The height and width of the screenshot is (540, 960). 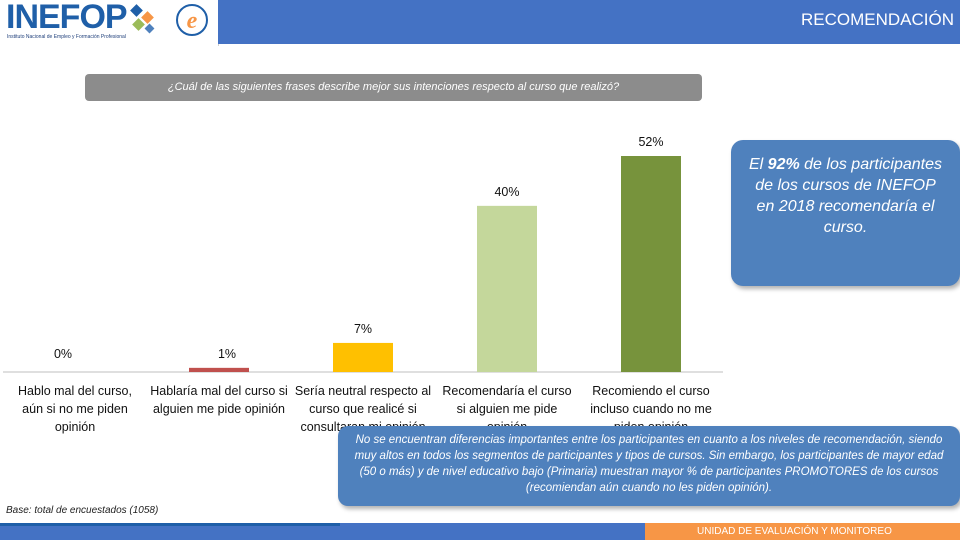 What do you see at coordinates (589, 22) in the screenshot?
I see `title-bar: RECOMENDACIÓN` at bounding box center [589, 22].